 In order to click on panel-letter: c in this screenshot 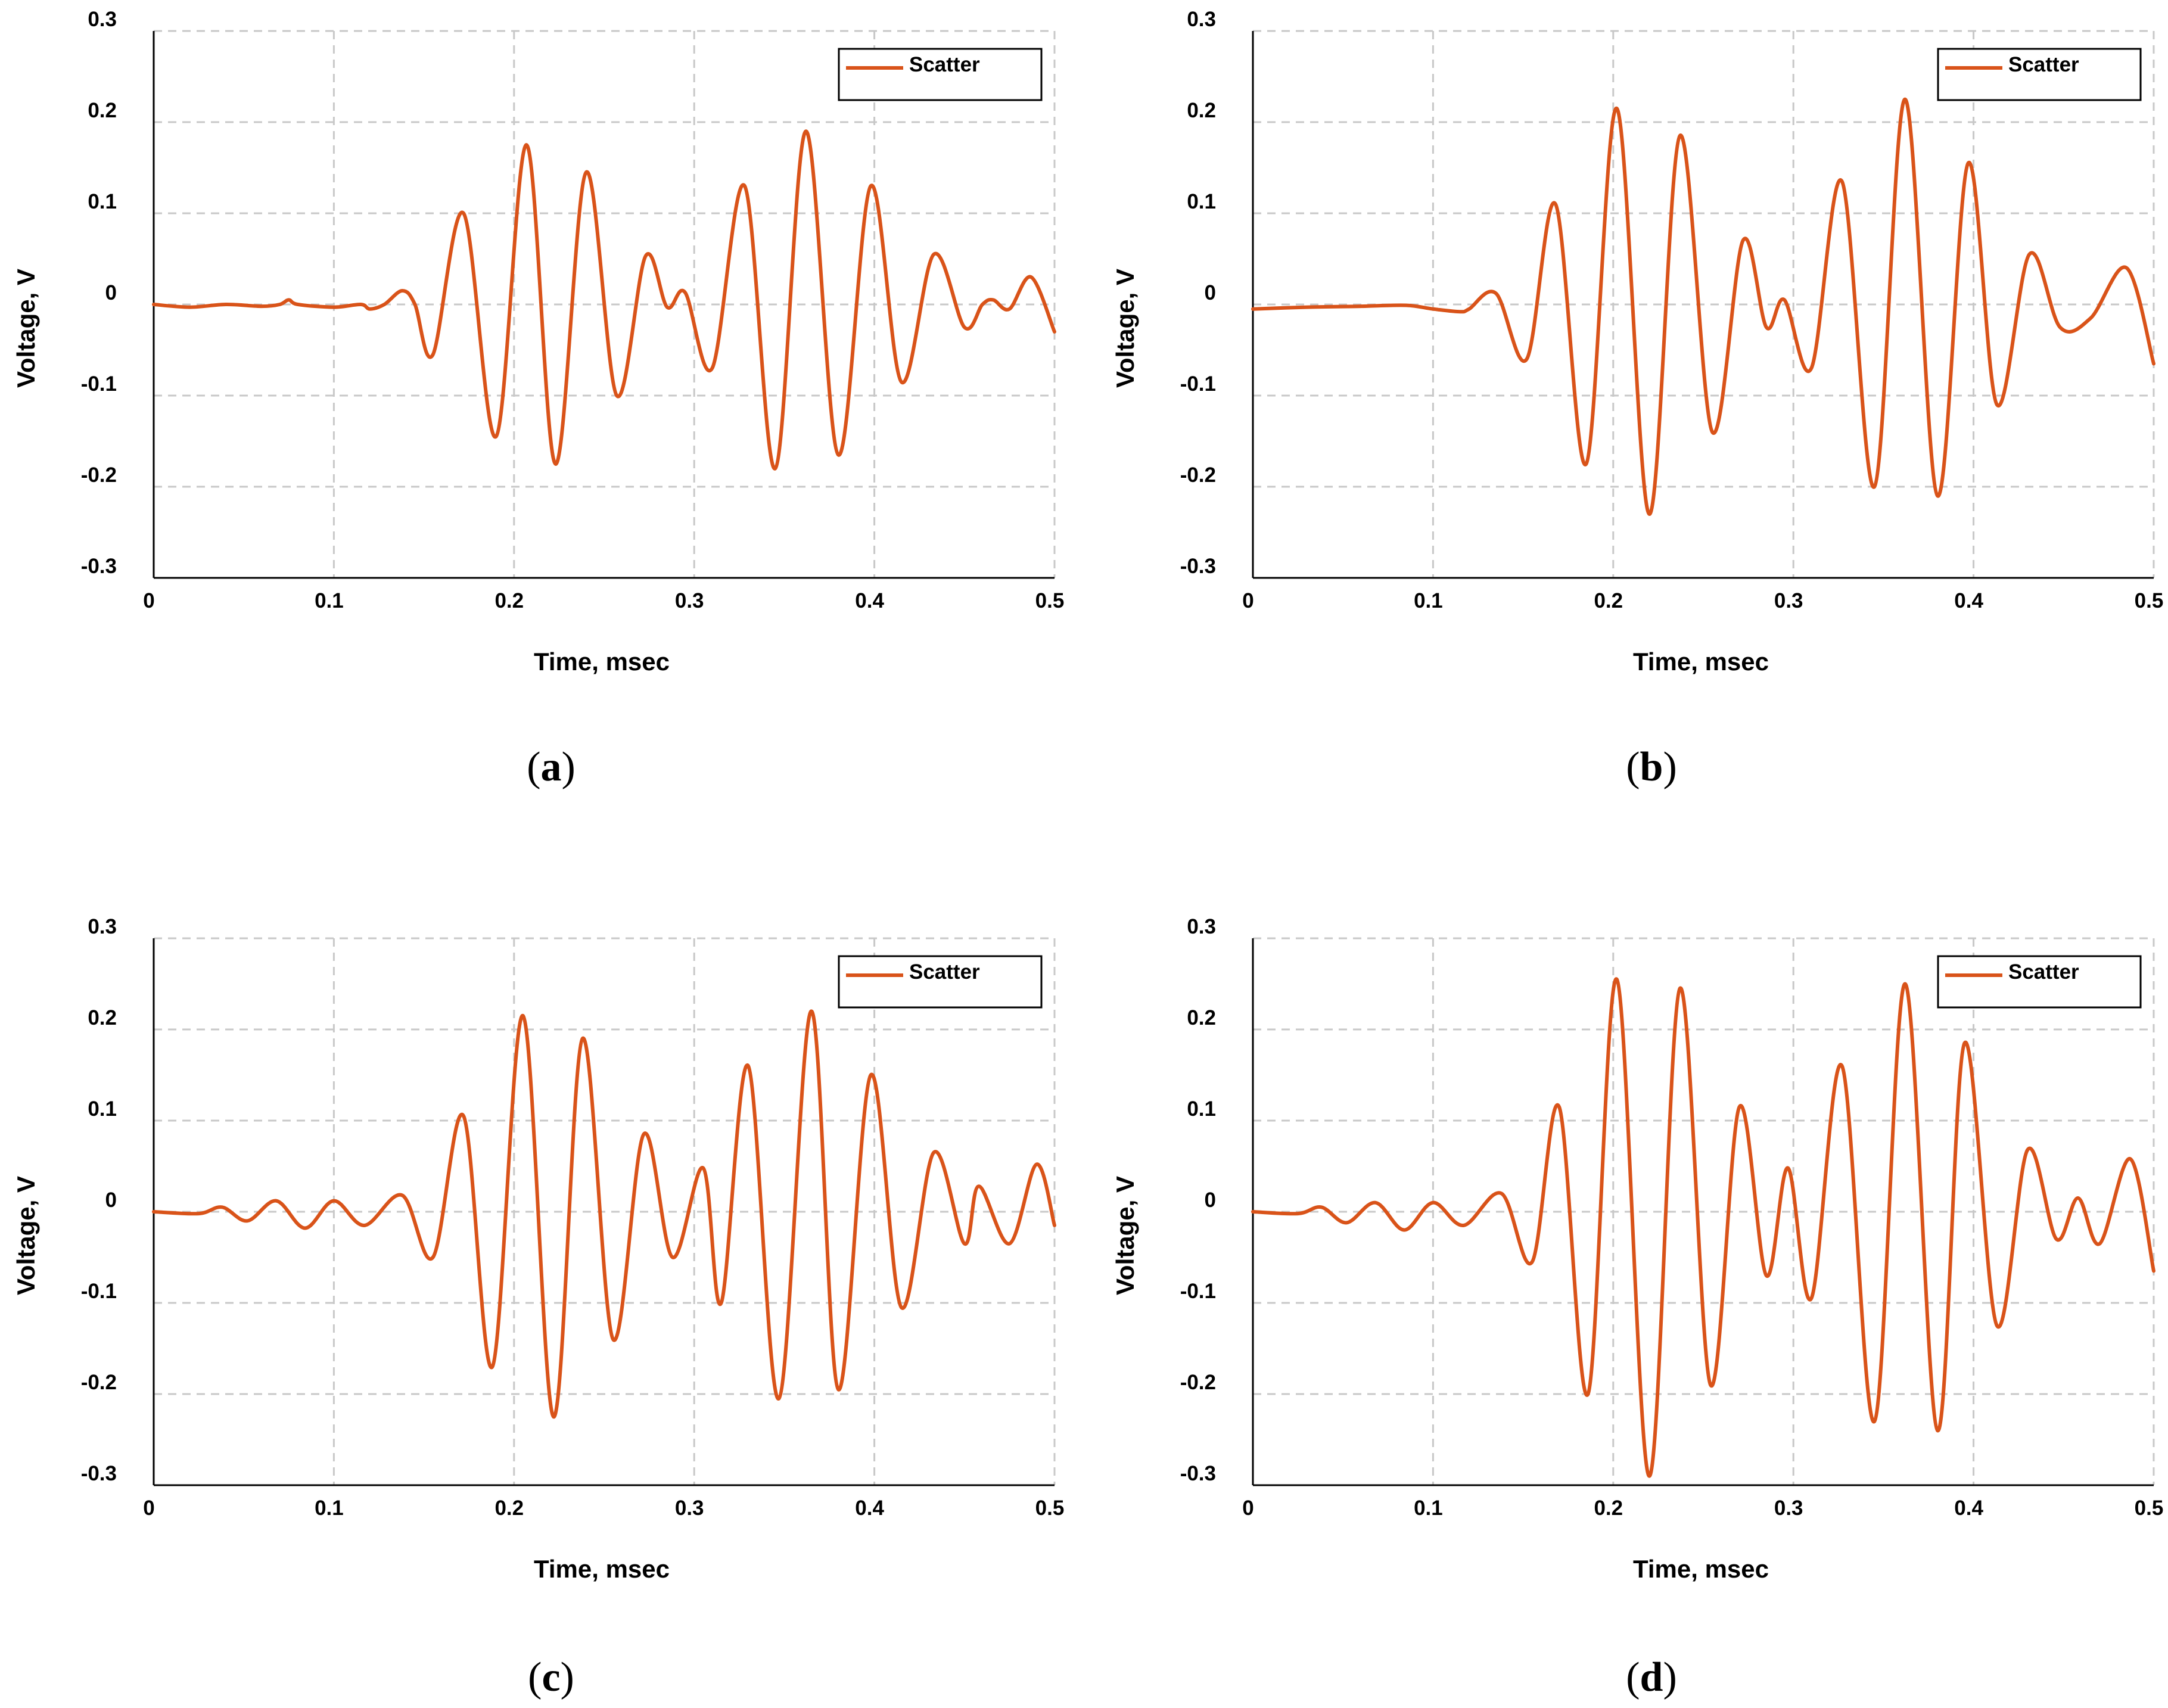, I will do `click(551, 1677)`.